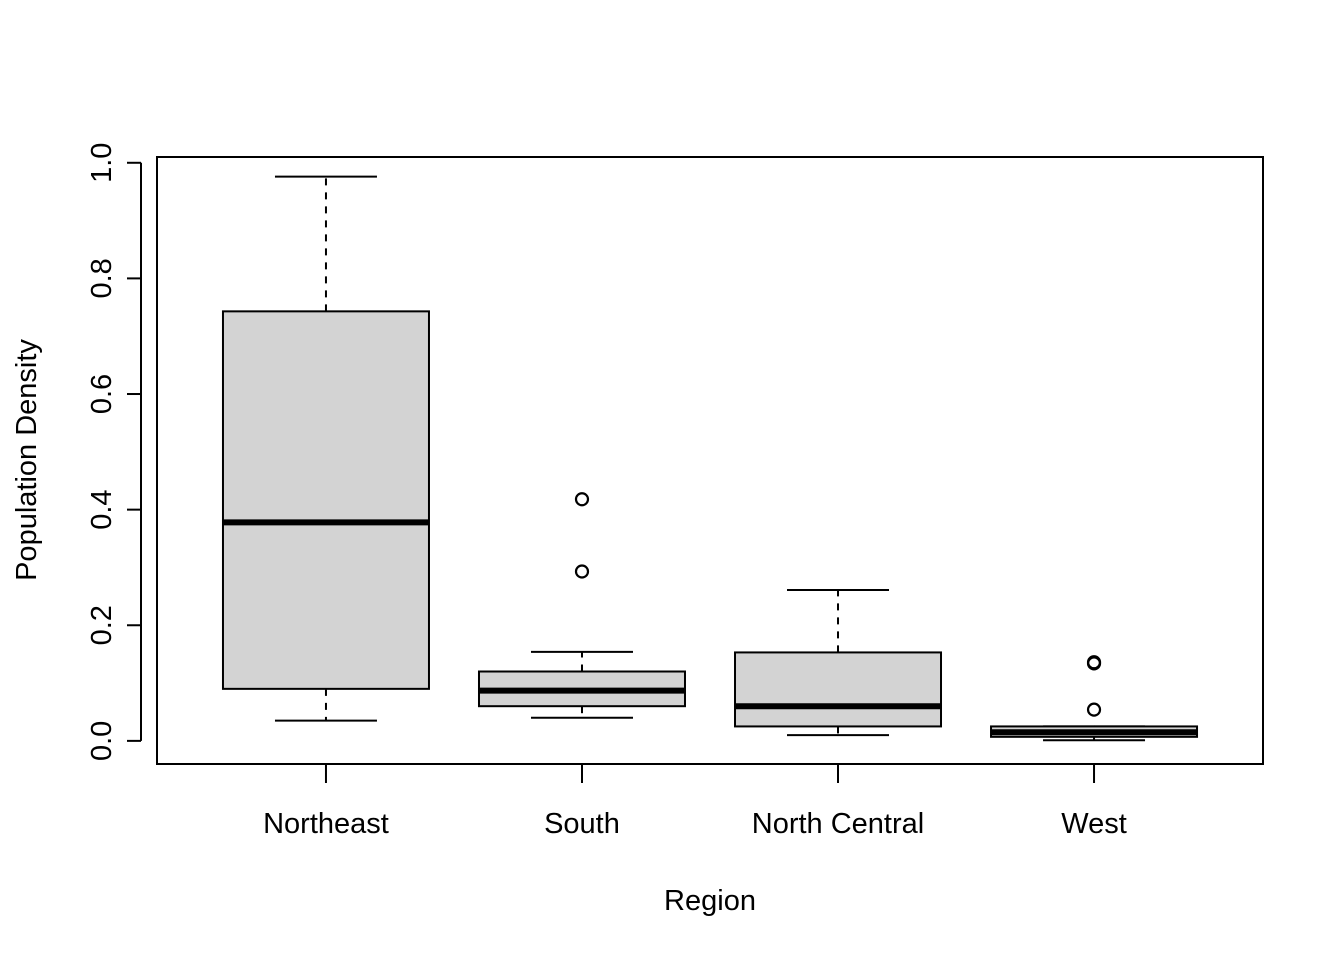 The width and height of the screenshot is (1344, 960). Describe the element at coordinates (102, 394) in the screenshot. I see `y-tick-label: 0.6` at that location.